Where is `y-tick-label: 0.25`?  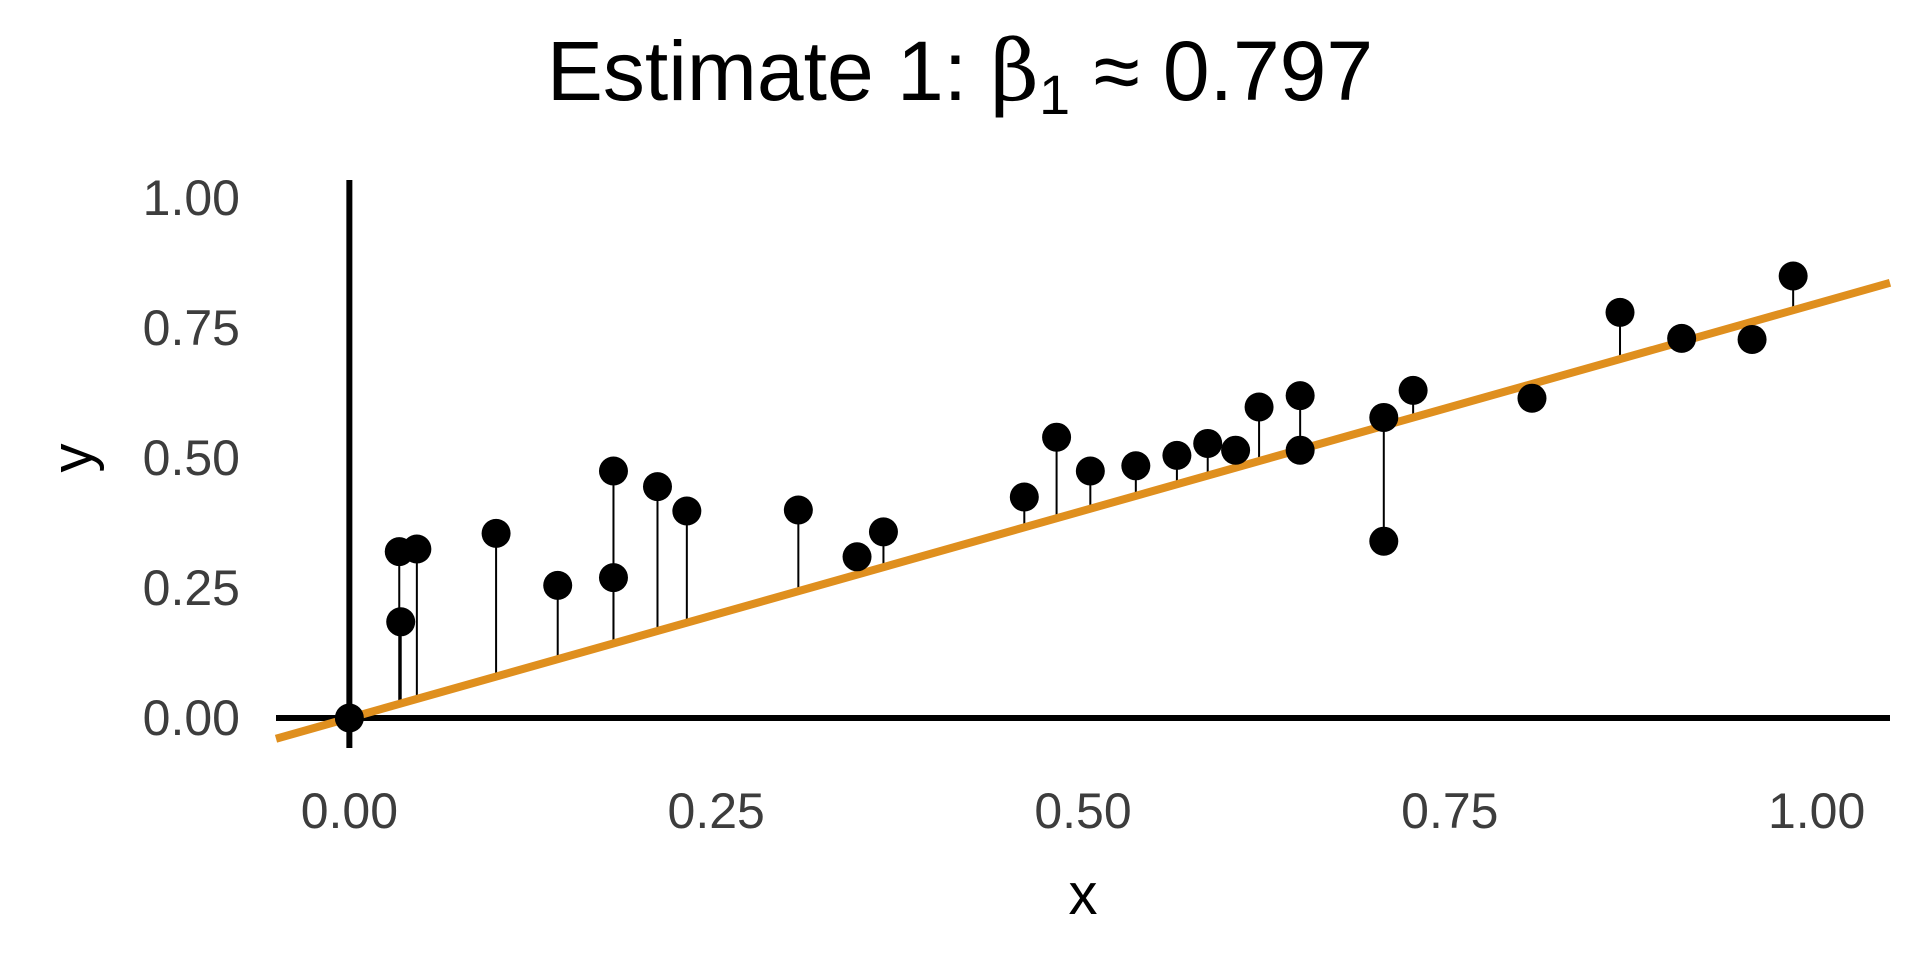 y-tick-label: 0.25 is located at coordinates (191, 588).